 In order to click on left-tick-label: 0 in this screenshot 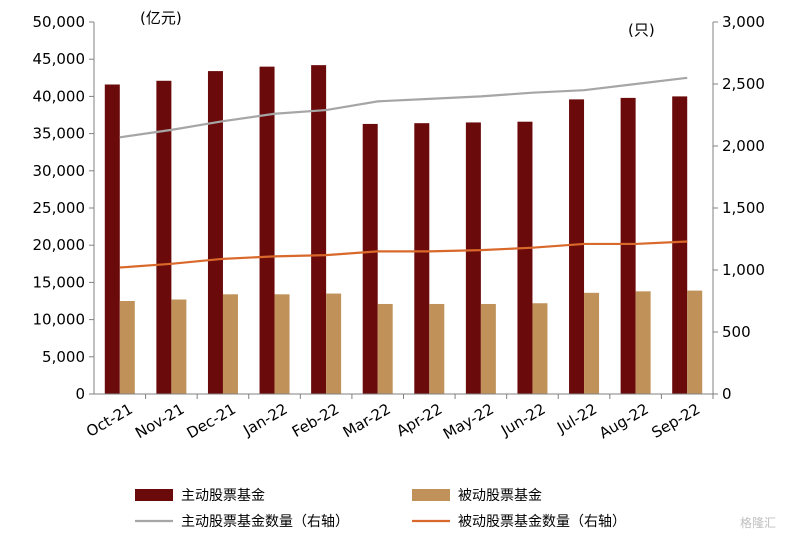, I will do `click(80, 394)`.